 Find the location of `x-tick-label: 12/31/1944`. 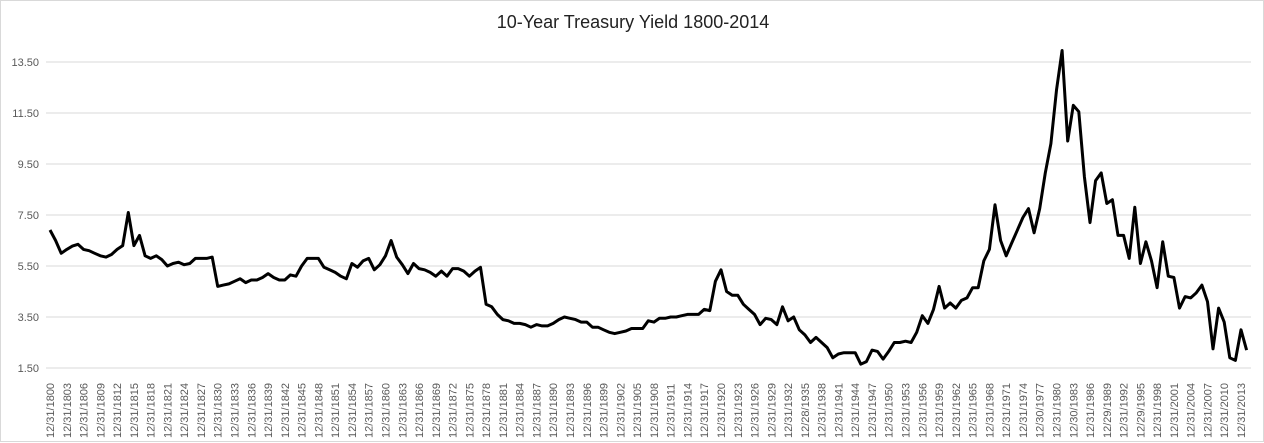

x-tick-label: 12/31/1944 is located at coordinates (856, 410).